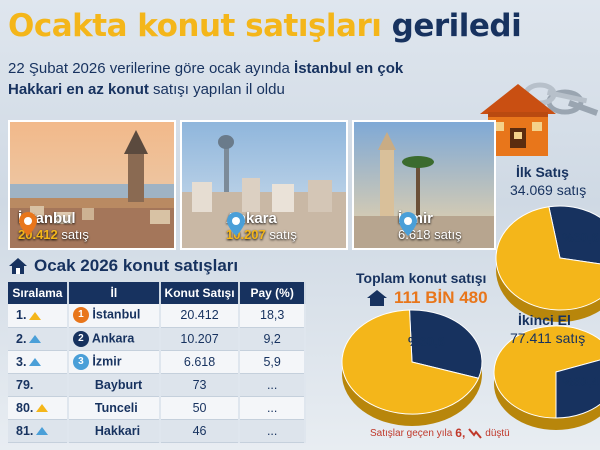 This screenshot has width=600, height=450. I want to click on second-hand-value: 77.411 satış, so click(548, 338).